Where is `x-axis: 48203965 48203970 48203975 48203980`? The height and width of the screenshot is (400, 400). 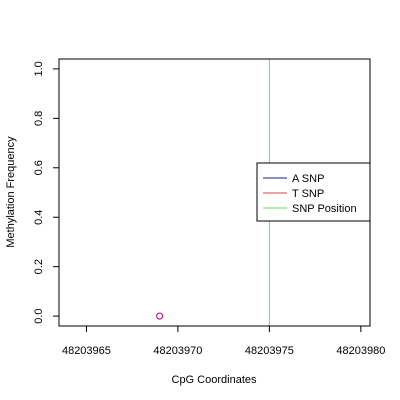
x-axis: 48203965 48203970 48203975 48203980 is located at coordinates (223, 341).